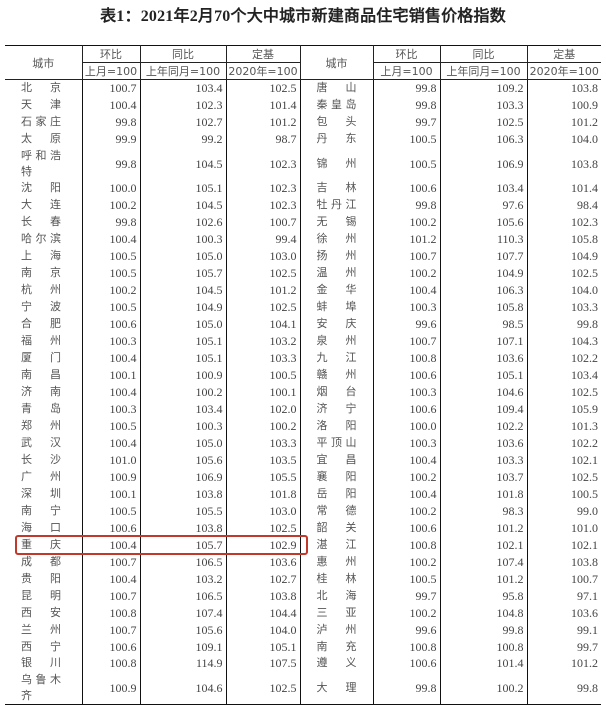  Describe the element at coordinates (111, 139) in the screenshot. I see `left-mom-cell: 99.9` at that location.